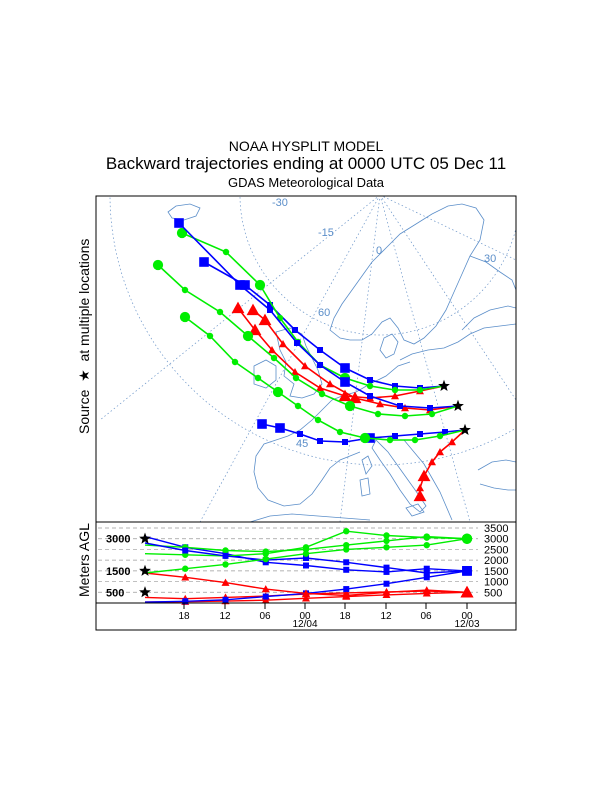 The image size is (612, 792). I want to click on altitude-right-tick: 3500, so click(496, 529).